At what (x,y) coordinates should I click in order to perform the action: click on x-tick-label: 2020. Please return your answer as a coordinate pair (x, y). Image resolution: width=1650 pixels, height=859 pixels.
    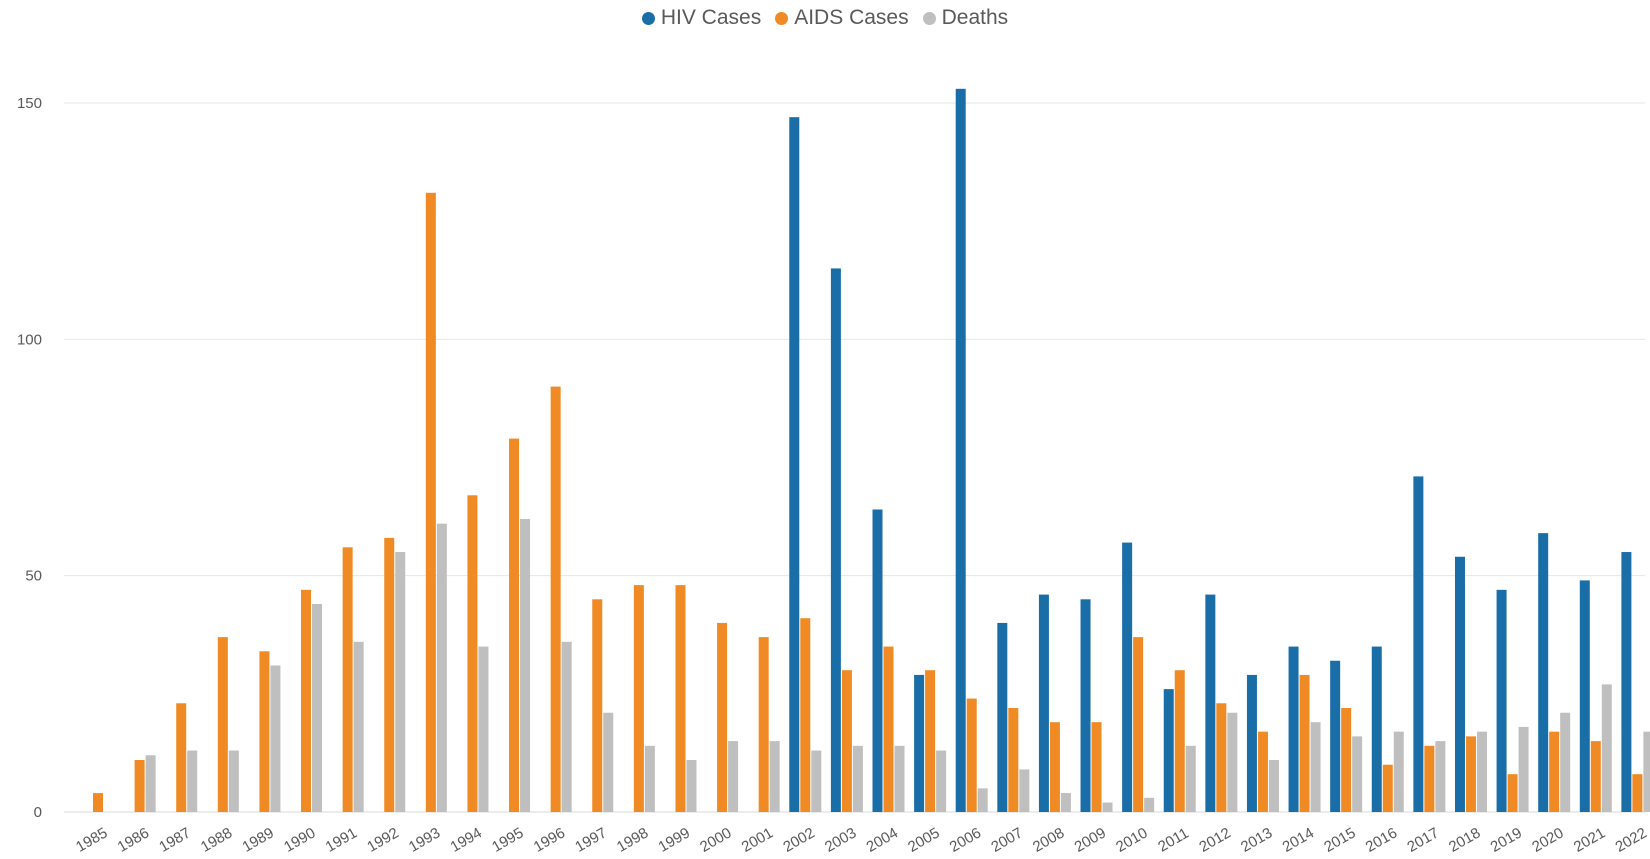
    Looking at the image, I should click on (1547, 839).